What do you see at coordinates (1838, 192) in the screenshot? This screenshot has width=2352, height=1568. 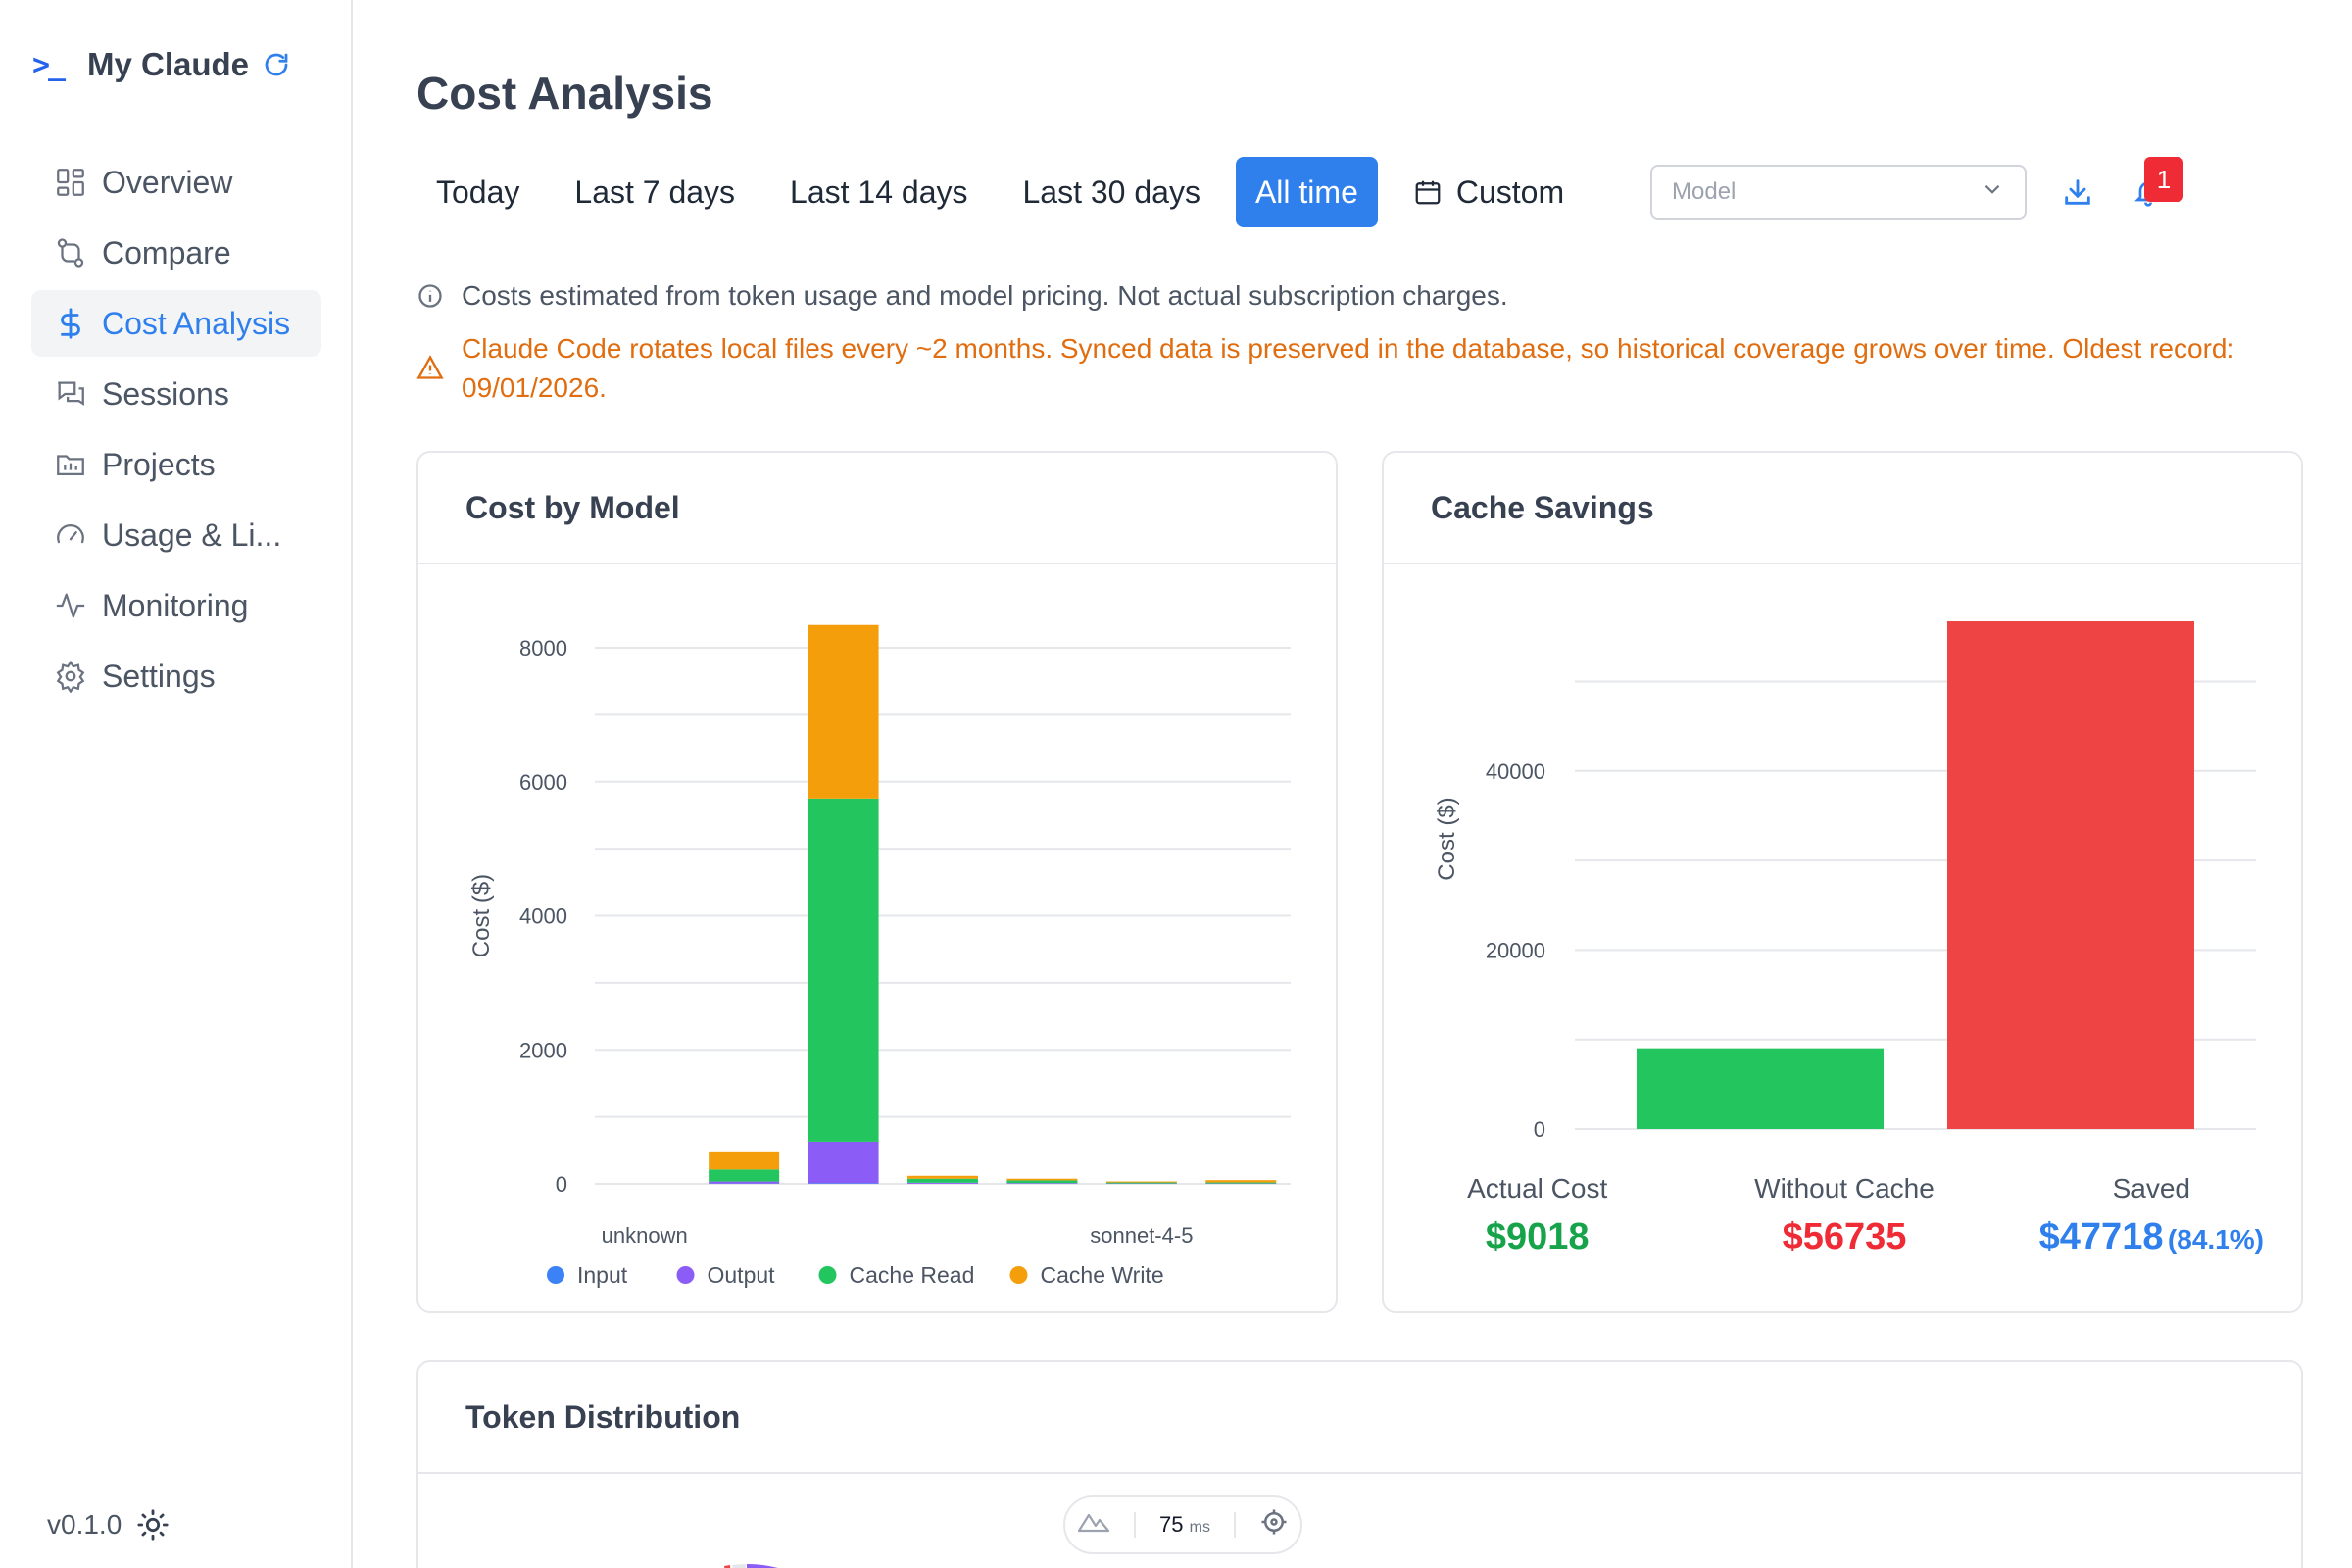 I see `model-select: Model` at bounding box center [1838, 192].